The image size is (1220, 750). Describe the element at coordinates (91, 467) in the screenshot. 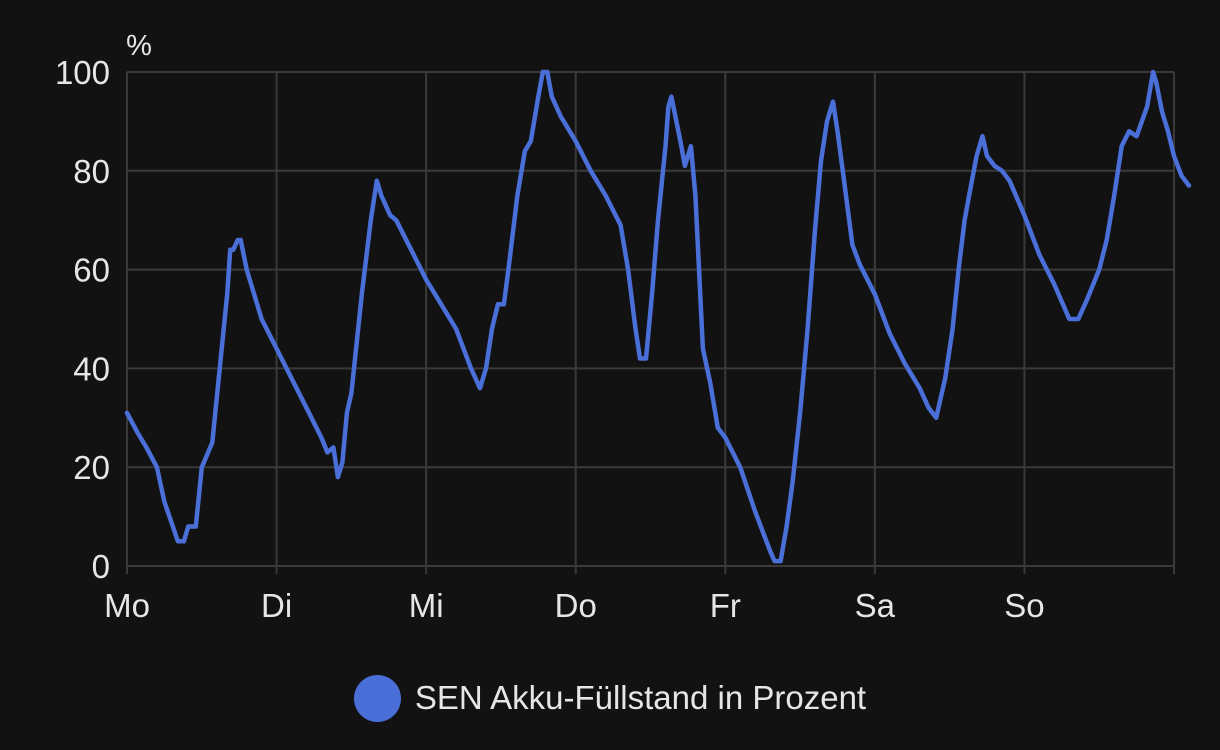

I see `y-tick-label: 20` at that location.